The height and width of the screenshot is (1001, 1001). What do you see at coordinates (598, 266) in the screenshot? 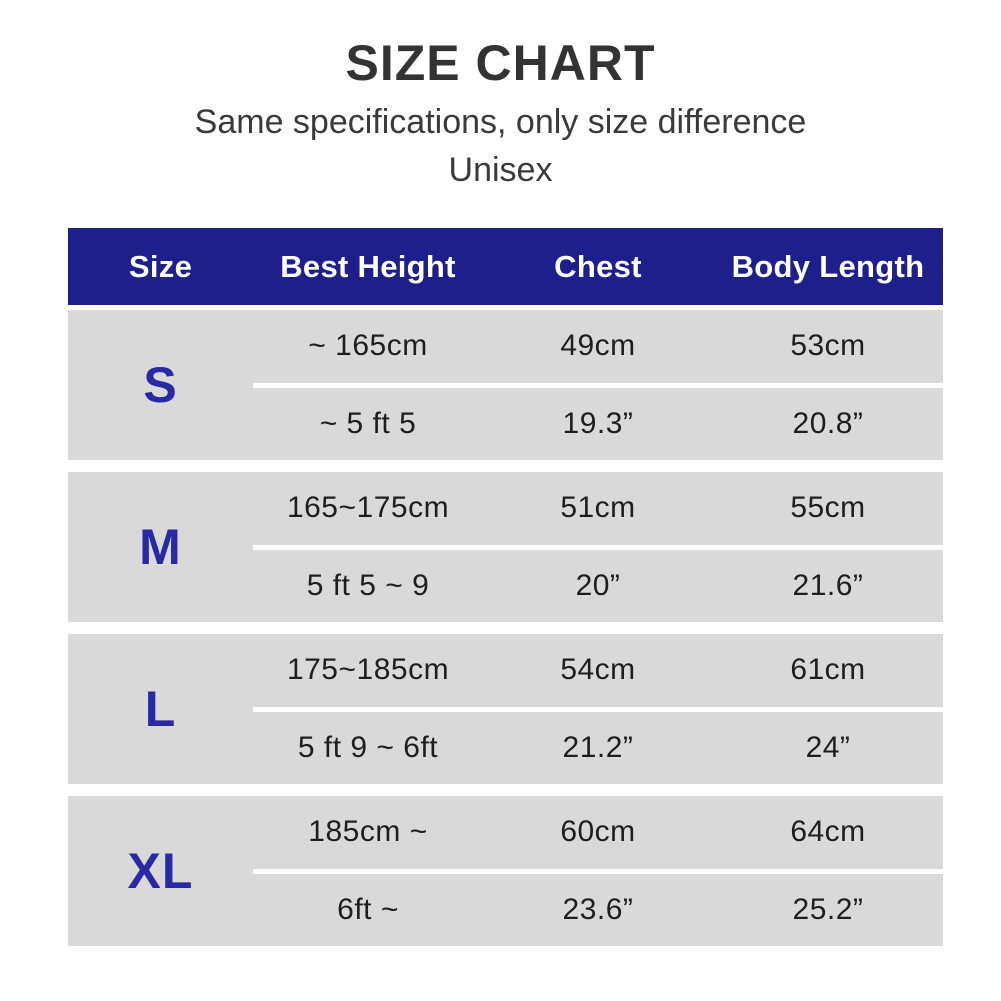
I see `header-cell-chest: Chest` at bounding box center [598, 266].